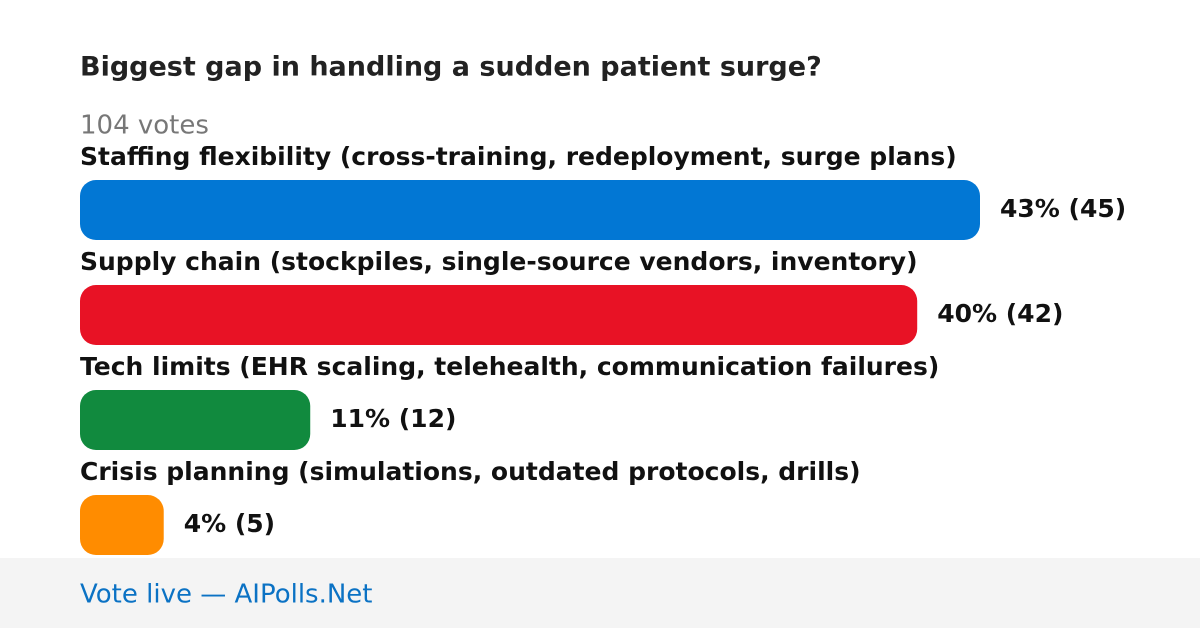  I want to click on value-label: 11% (12), so click(393, 418).